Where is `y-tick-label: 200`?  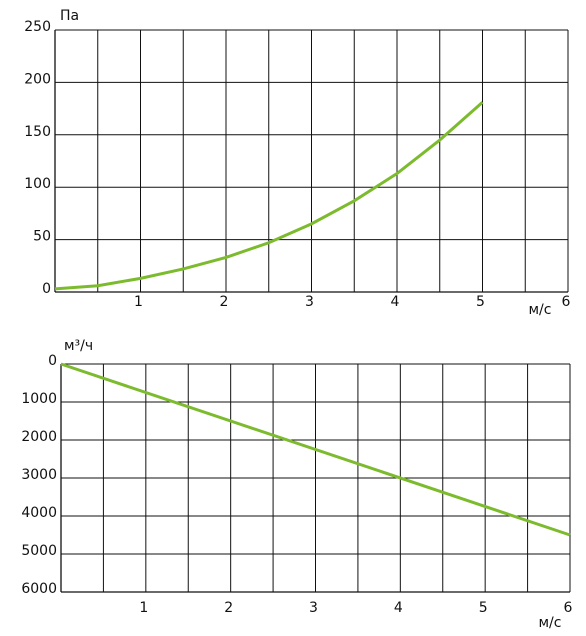
y-tick-label: 200 is located at coordinates (37, 79).